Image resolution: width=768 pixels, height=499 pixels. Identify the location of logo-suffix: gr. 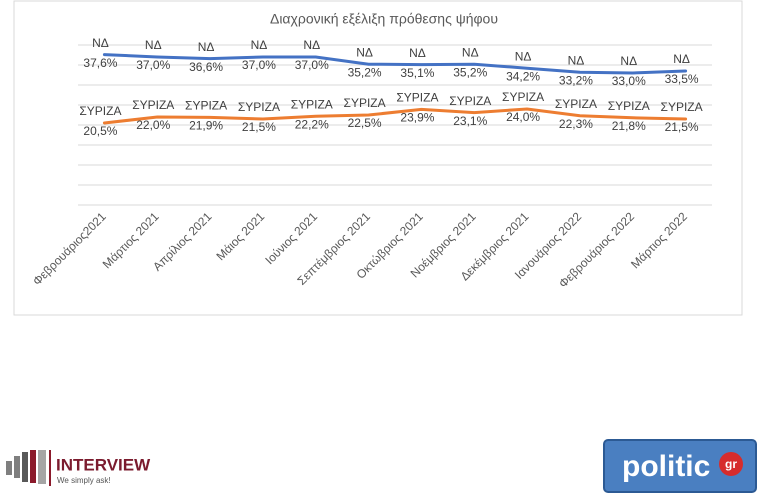
(731, 464).